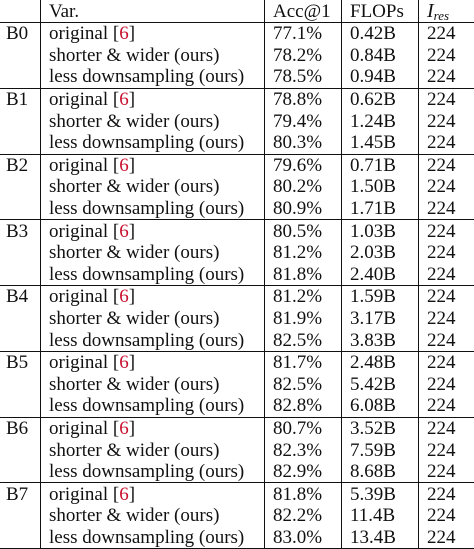  What do you see at coordinates (20, 297) in the screenshot?
I see `model-cell: B4` at bounding box center [20, 297].